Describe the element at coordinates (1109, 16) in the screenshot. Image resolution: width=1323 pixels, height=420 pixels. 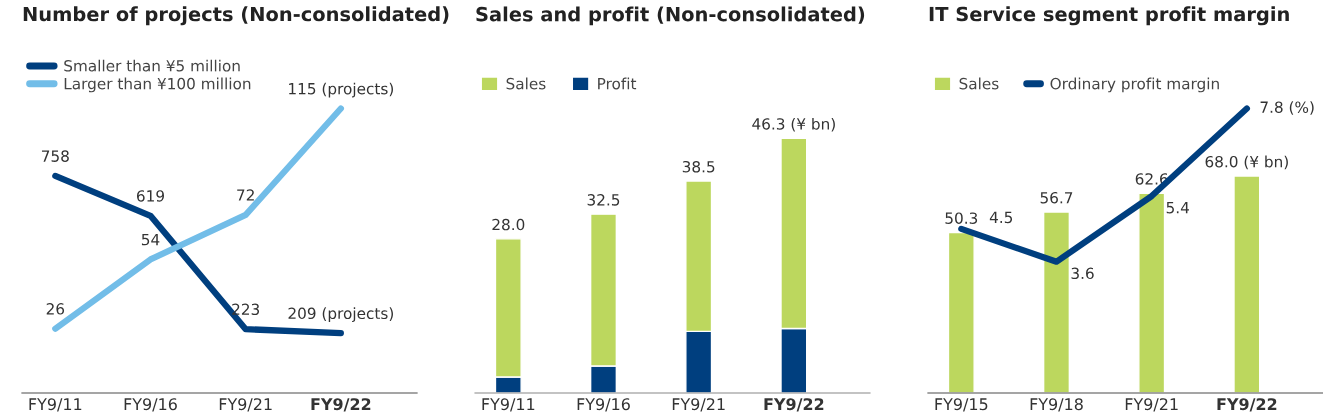
I see `chart-title: IT Service segment profit margin` at that location.